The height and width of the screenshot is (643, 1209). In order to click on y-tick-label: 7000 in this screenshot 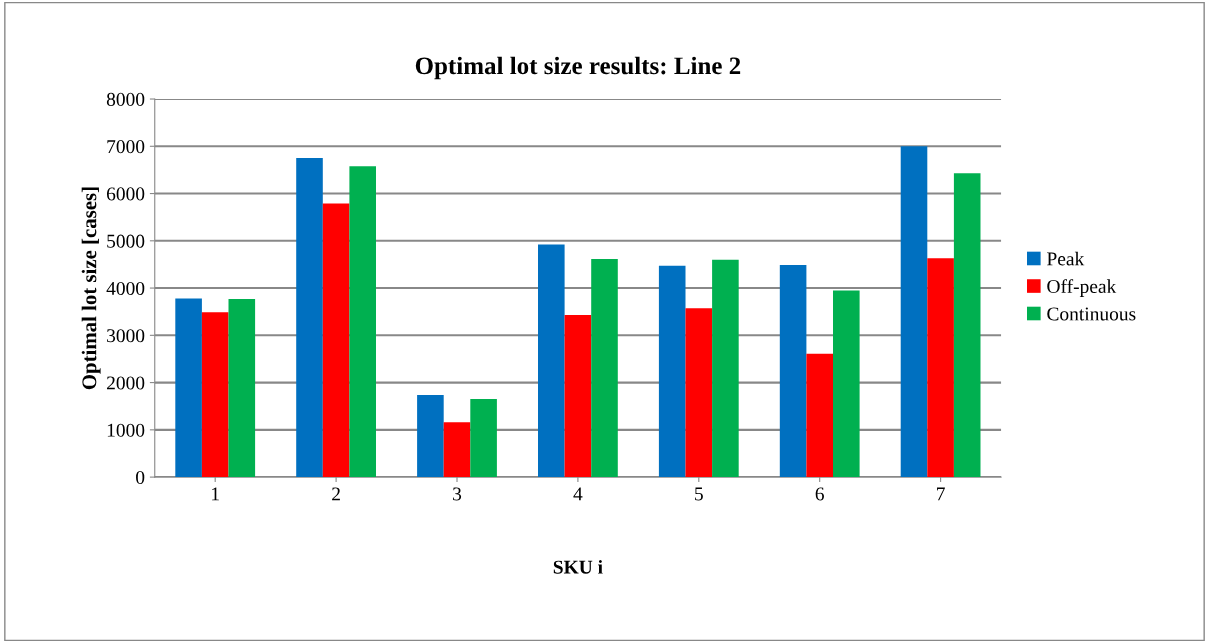, I will do `click(126, 147)`.